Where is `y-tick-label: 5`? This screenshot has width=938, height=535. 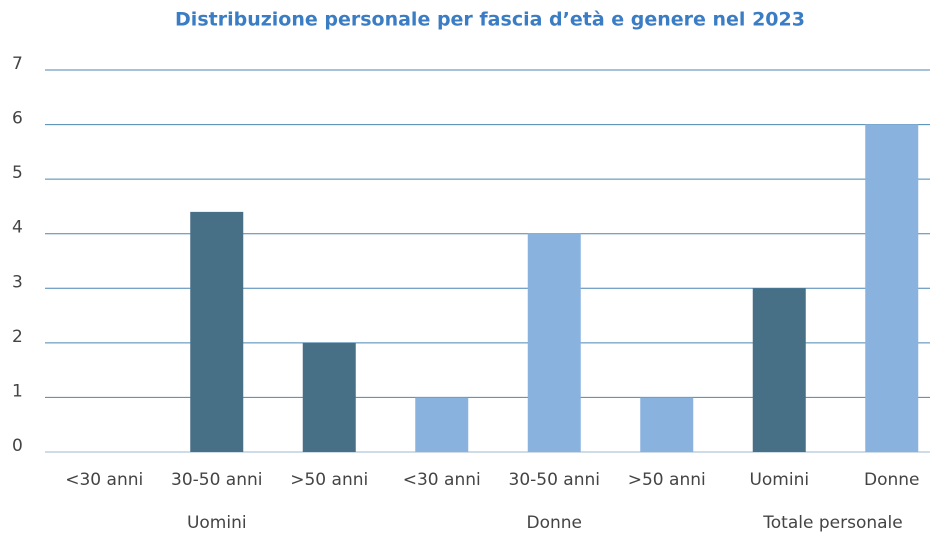 y-tick-label: 5 is located at coordinates (17, 173).